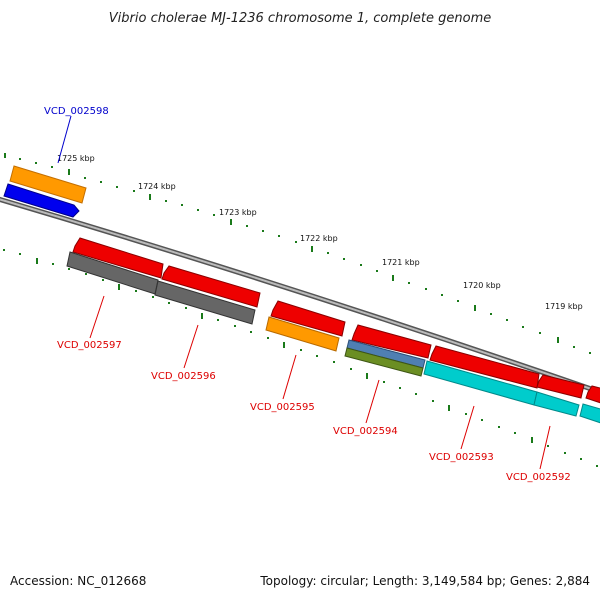 This screenshot has width=600, height=600. What do you see at coordinates (76, 158) in the screenshot?
I see `kbp-label-1725: 1725 kbp` at bounding box center [76, 158].